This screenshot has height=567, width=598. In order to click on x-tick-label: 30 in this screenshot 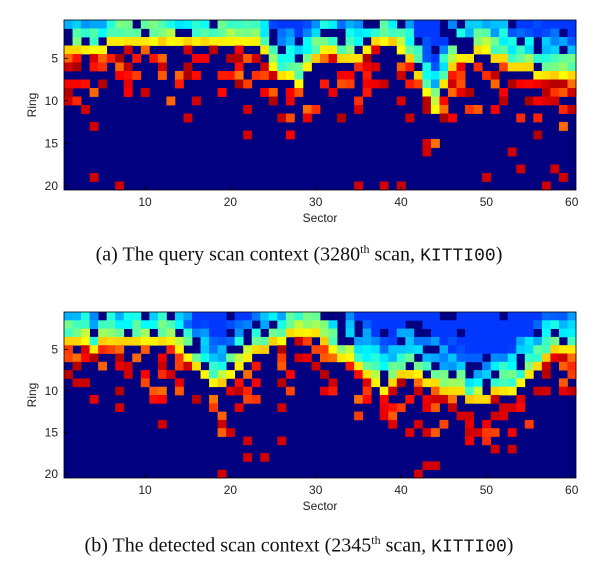, I will do `click(316, 202)`.